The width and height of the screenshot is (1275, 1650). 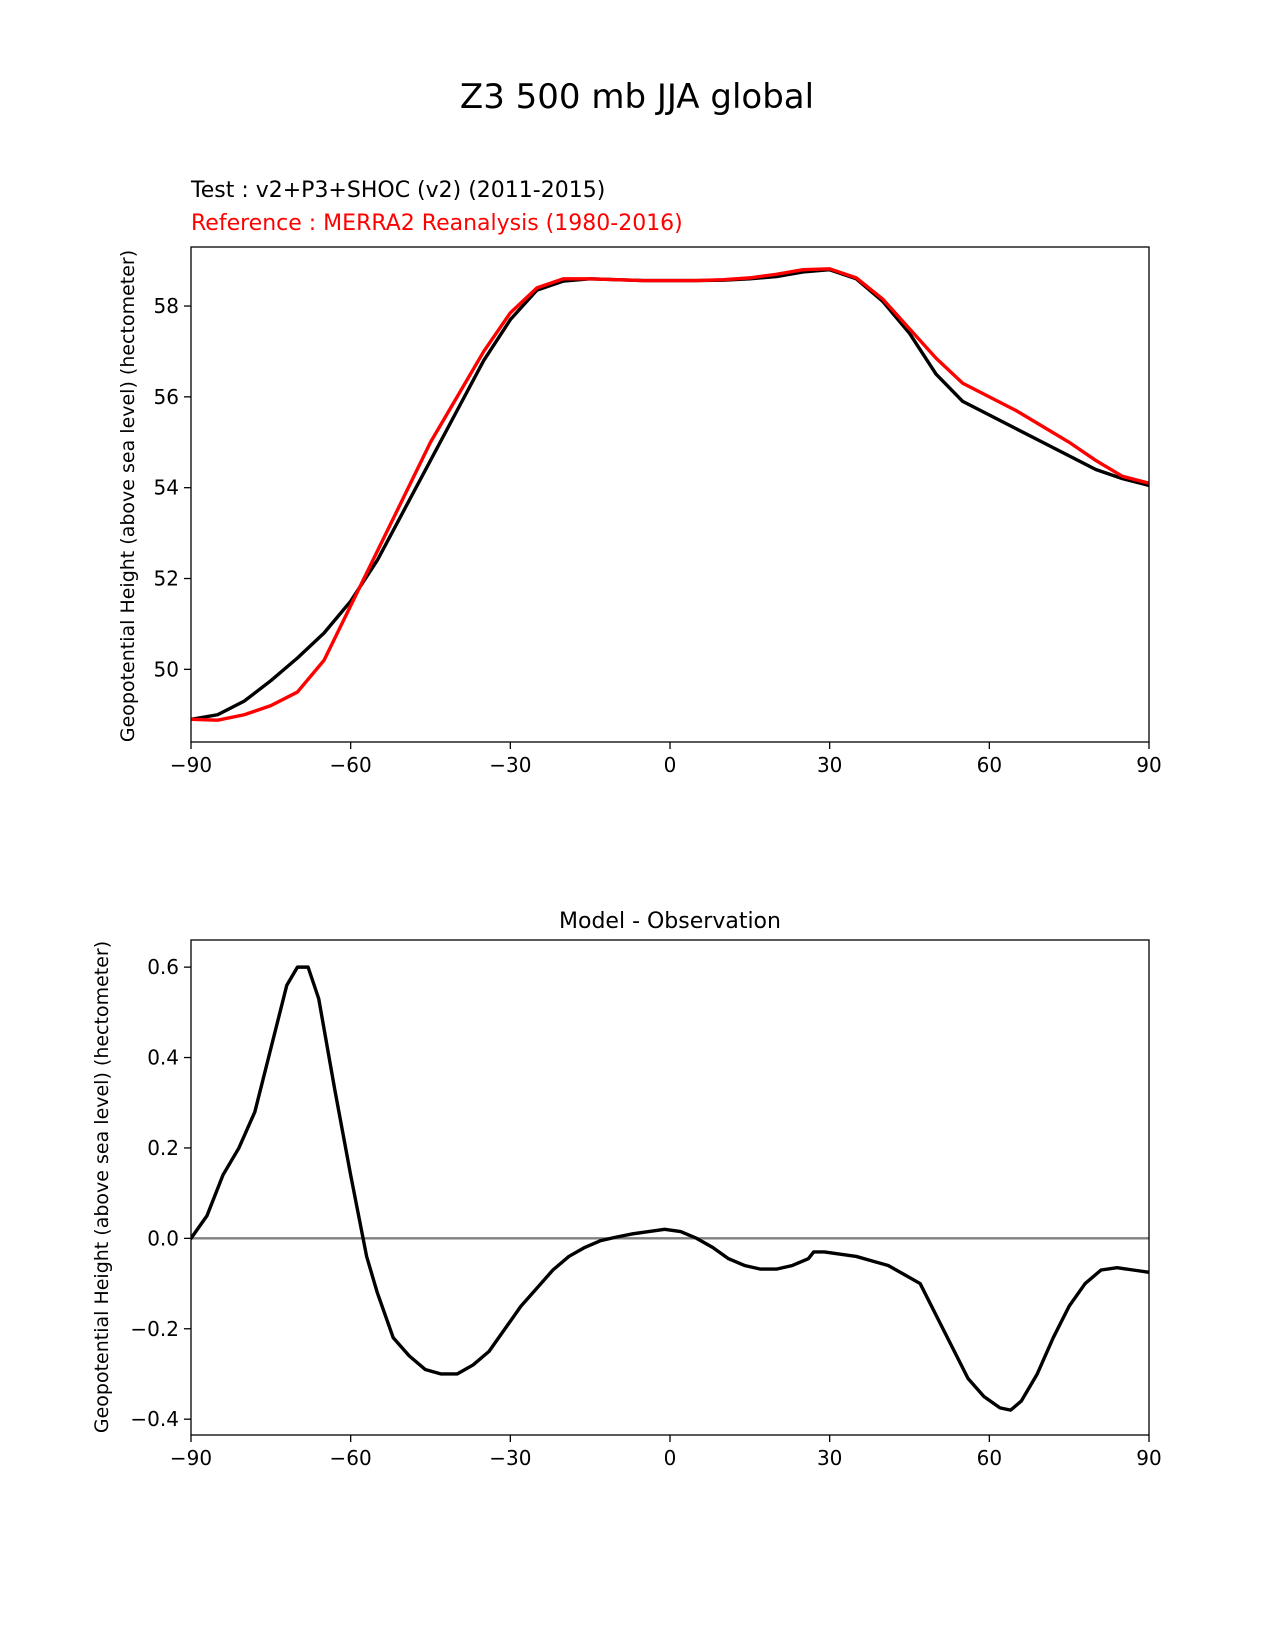 What do you see at coordinates (166, 306) in the screenshot?
I see `y-tick-label: 58` at bounding box center [166, 306].